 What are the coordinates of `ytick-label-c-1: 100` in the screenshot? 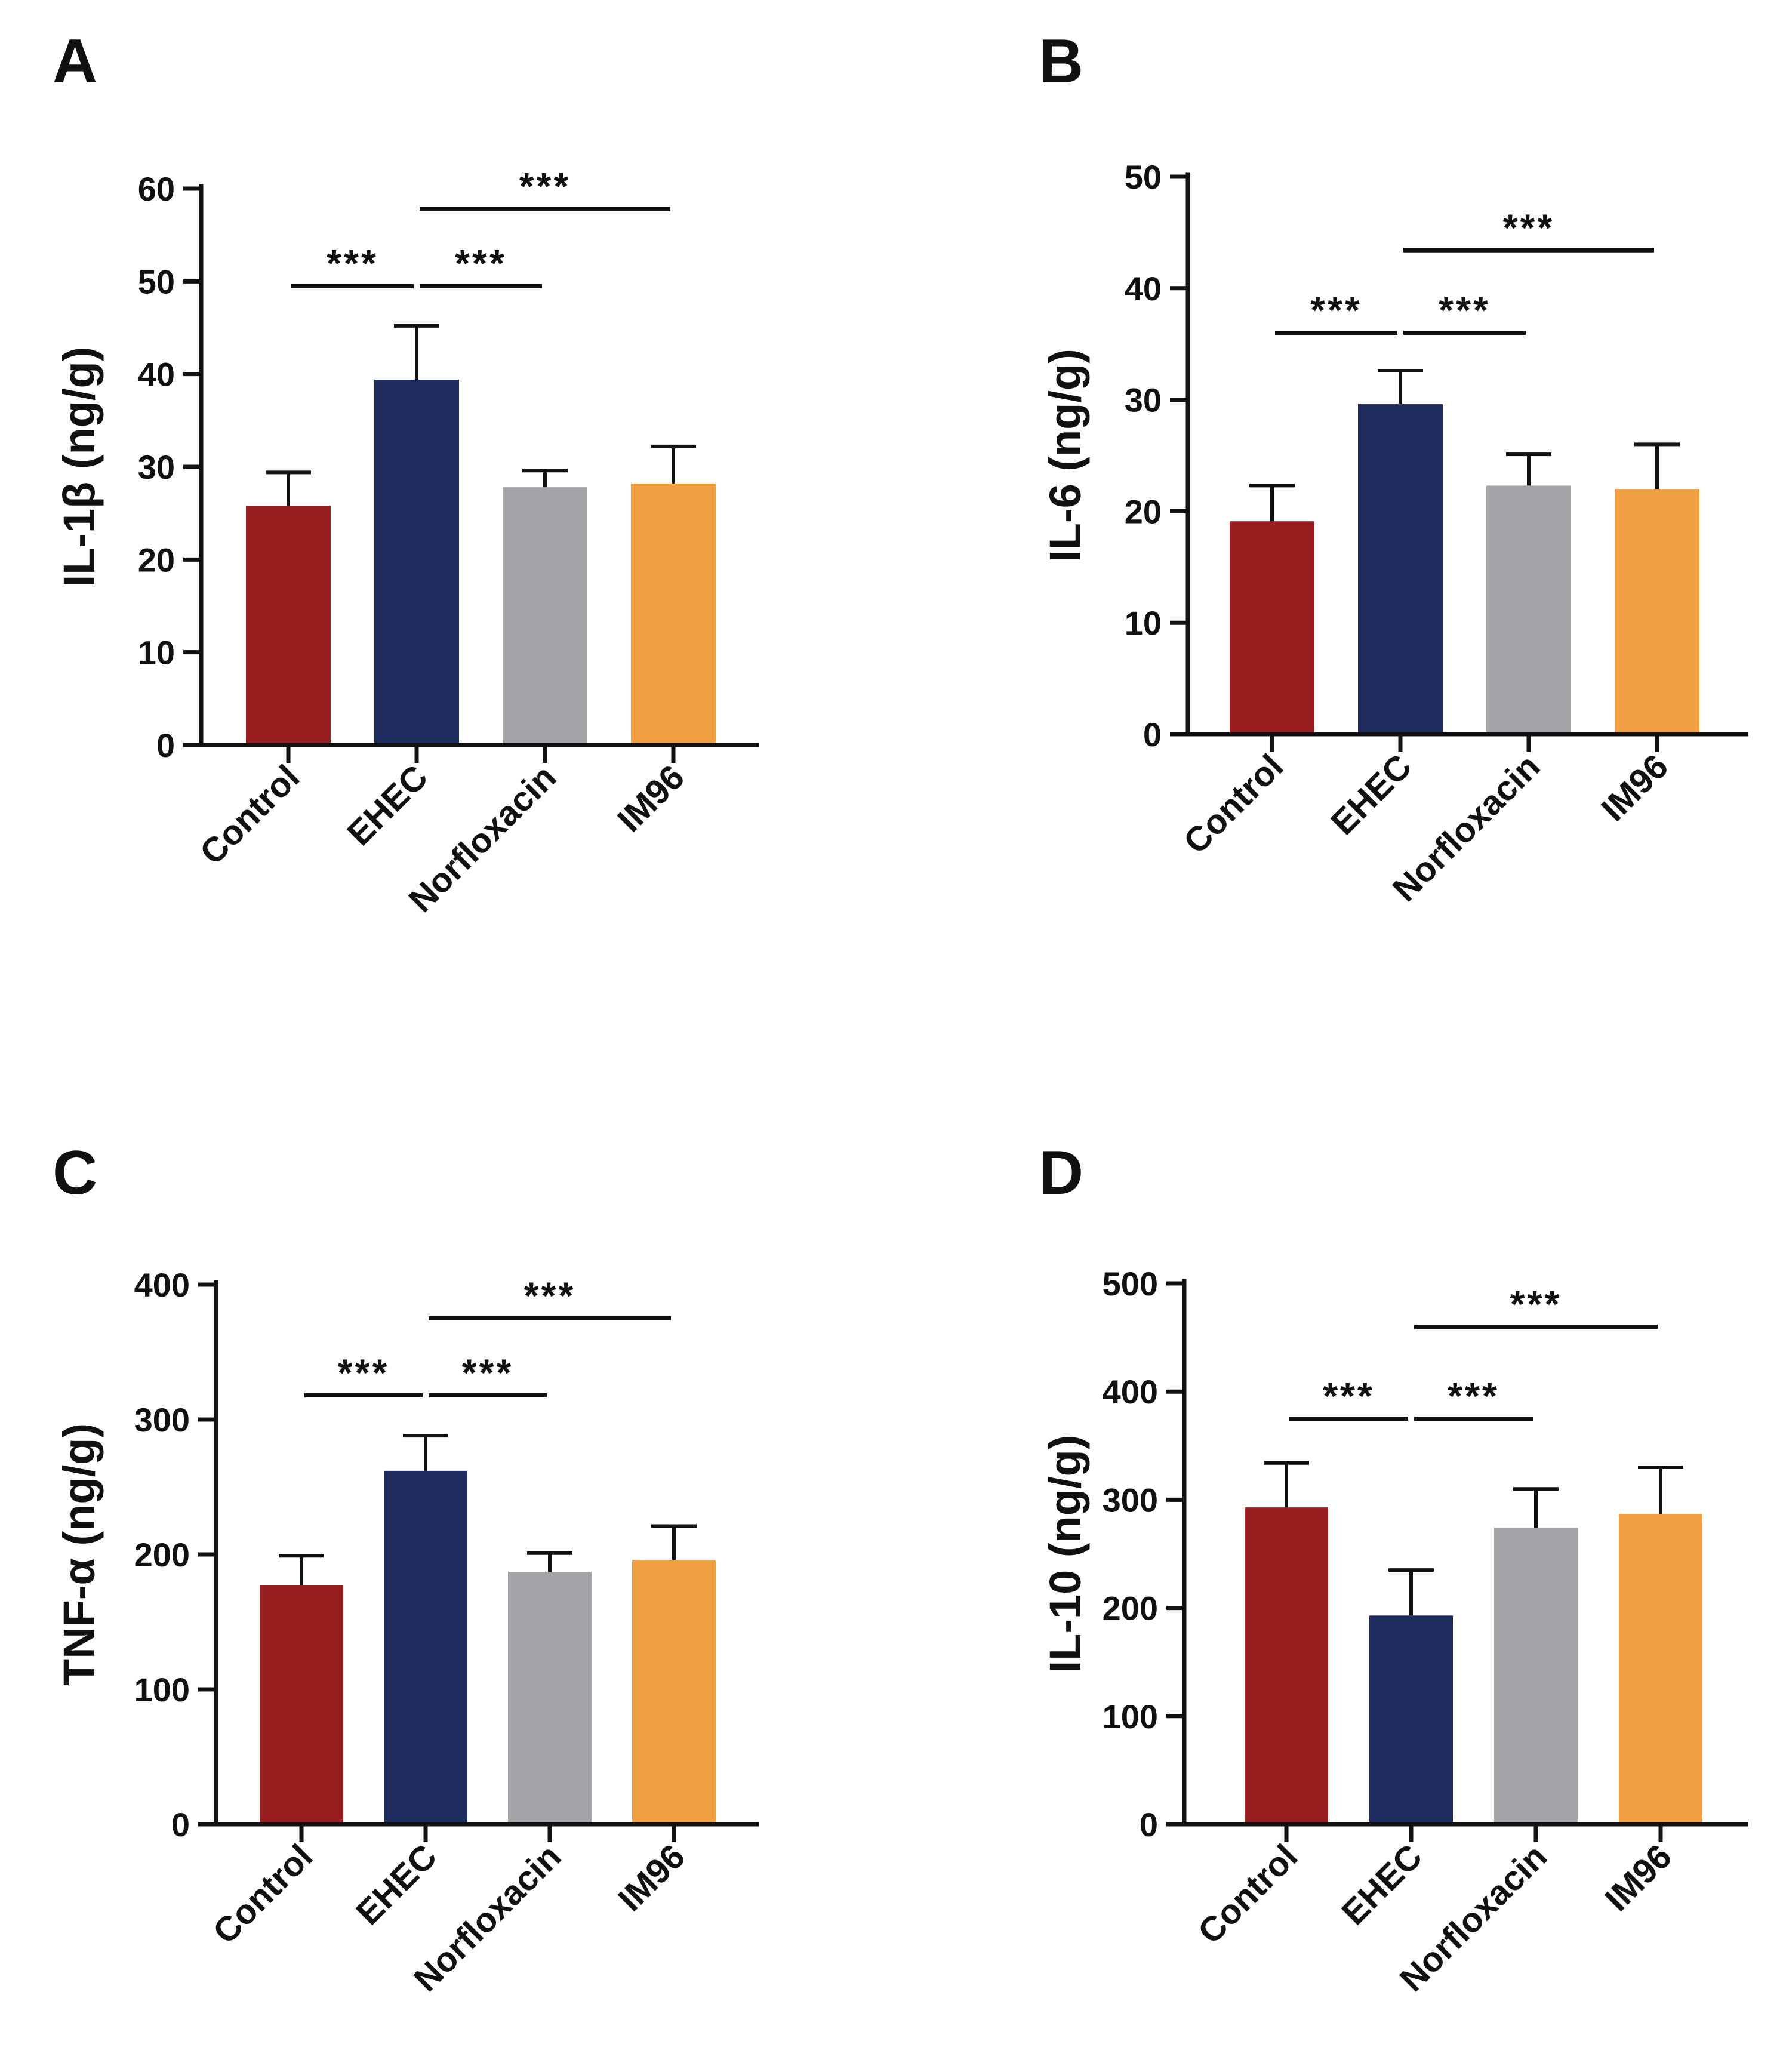 It's located at (162, 1689).